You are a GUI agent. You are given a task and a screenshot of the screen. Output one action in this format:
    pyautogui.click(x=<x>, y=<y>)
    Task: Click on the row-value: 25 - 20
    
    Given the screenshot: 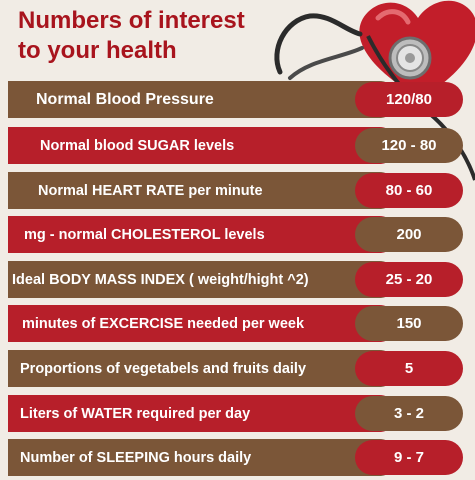 What is the action you would take?
    pyautogui.click(x=409, y=279)
    